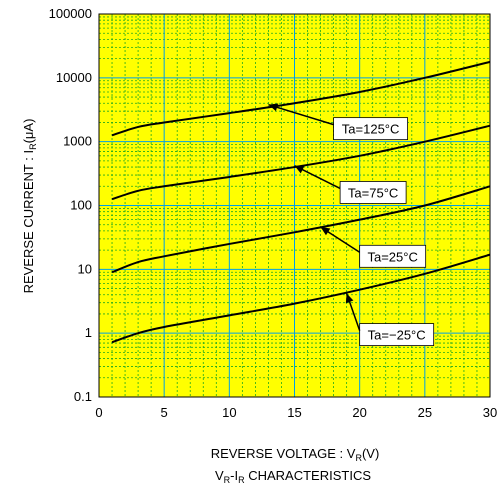 The width and height of the screenshot is (502, 488). I want to click on y-tick-label: 1000, so click(77, 141).